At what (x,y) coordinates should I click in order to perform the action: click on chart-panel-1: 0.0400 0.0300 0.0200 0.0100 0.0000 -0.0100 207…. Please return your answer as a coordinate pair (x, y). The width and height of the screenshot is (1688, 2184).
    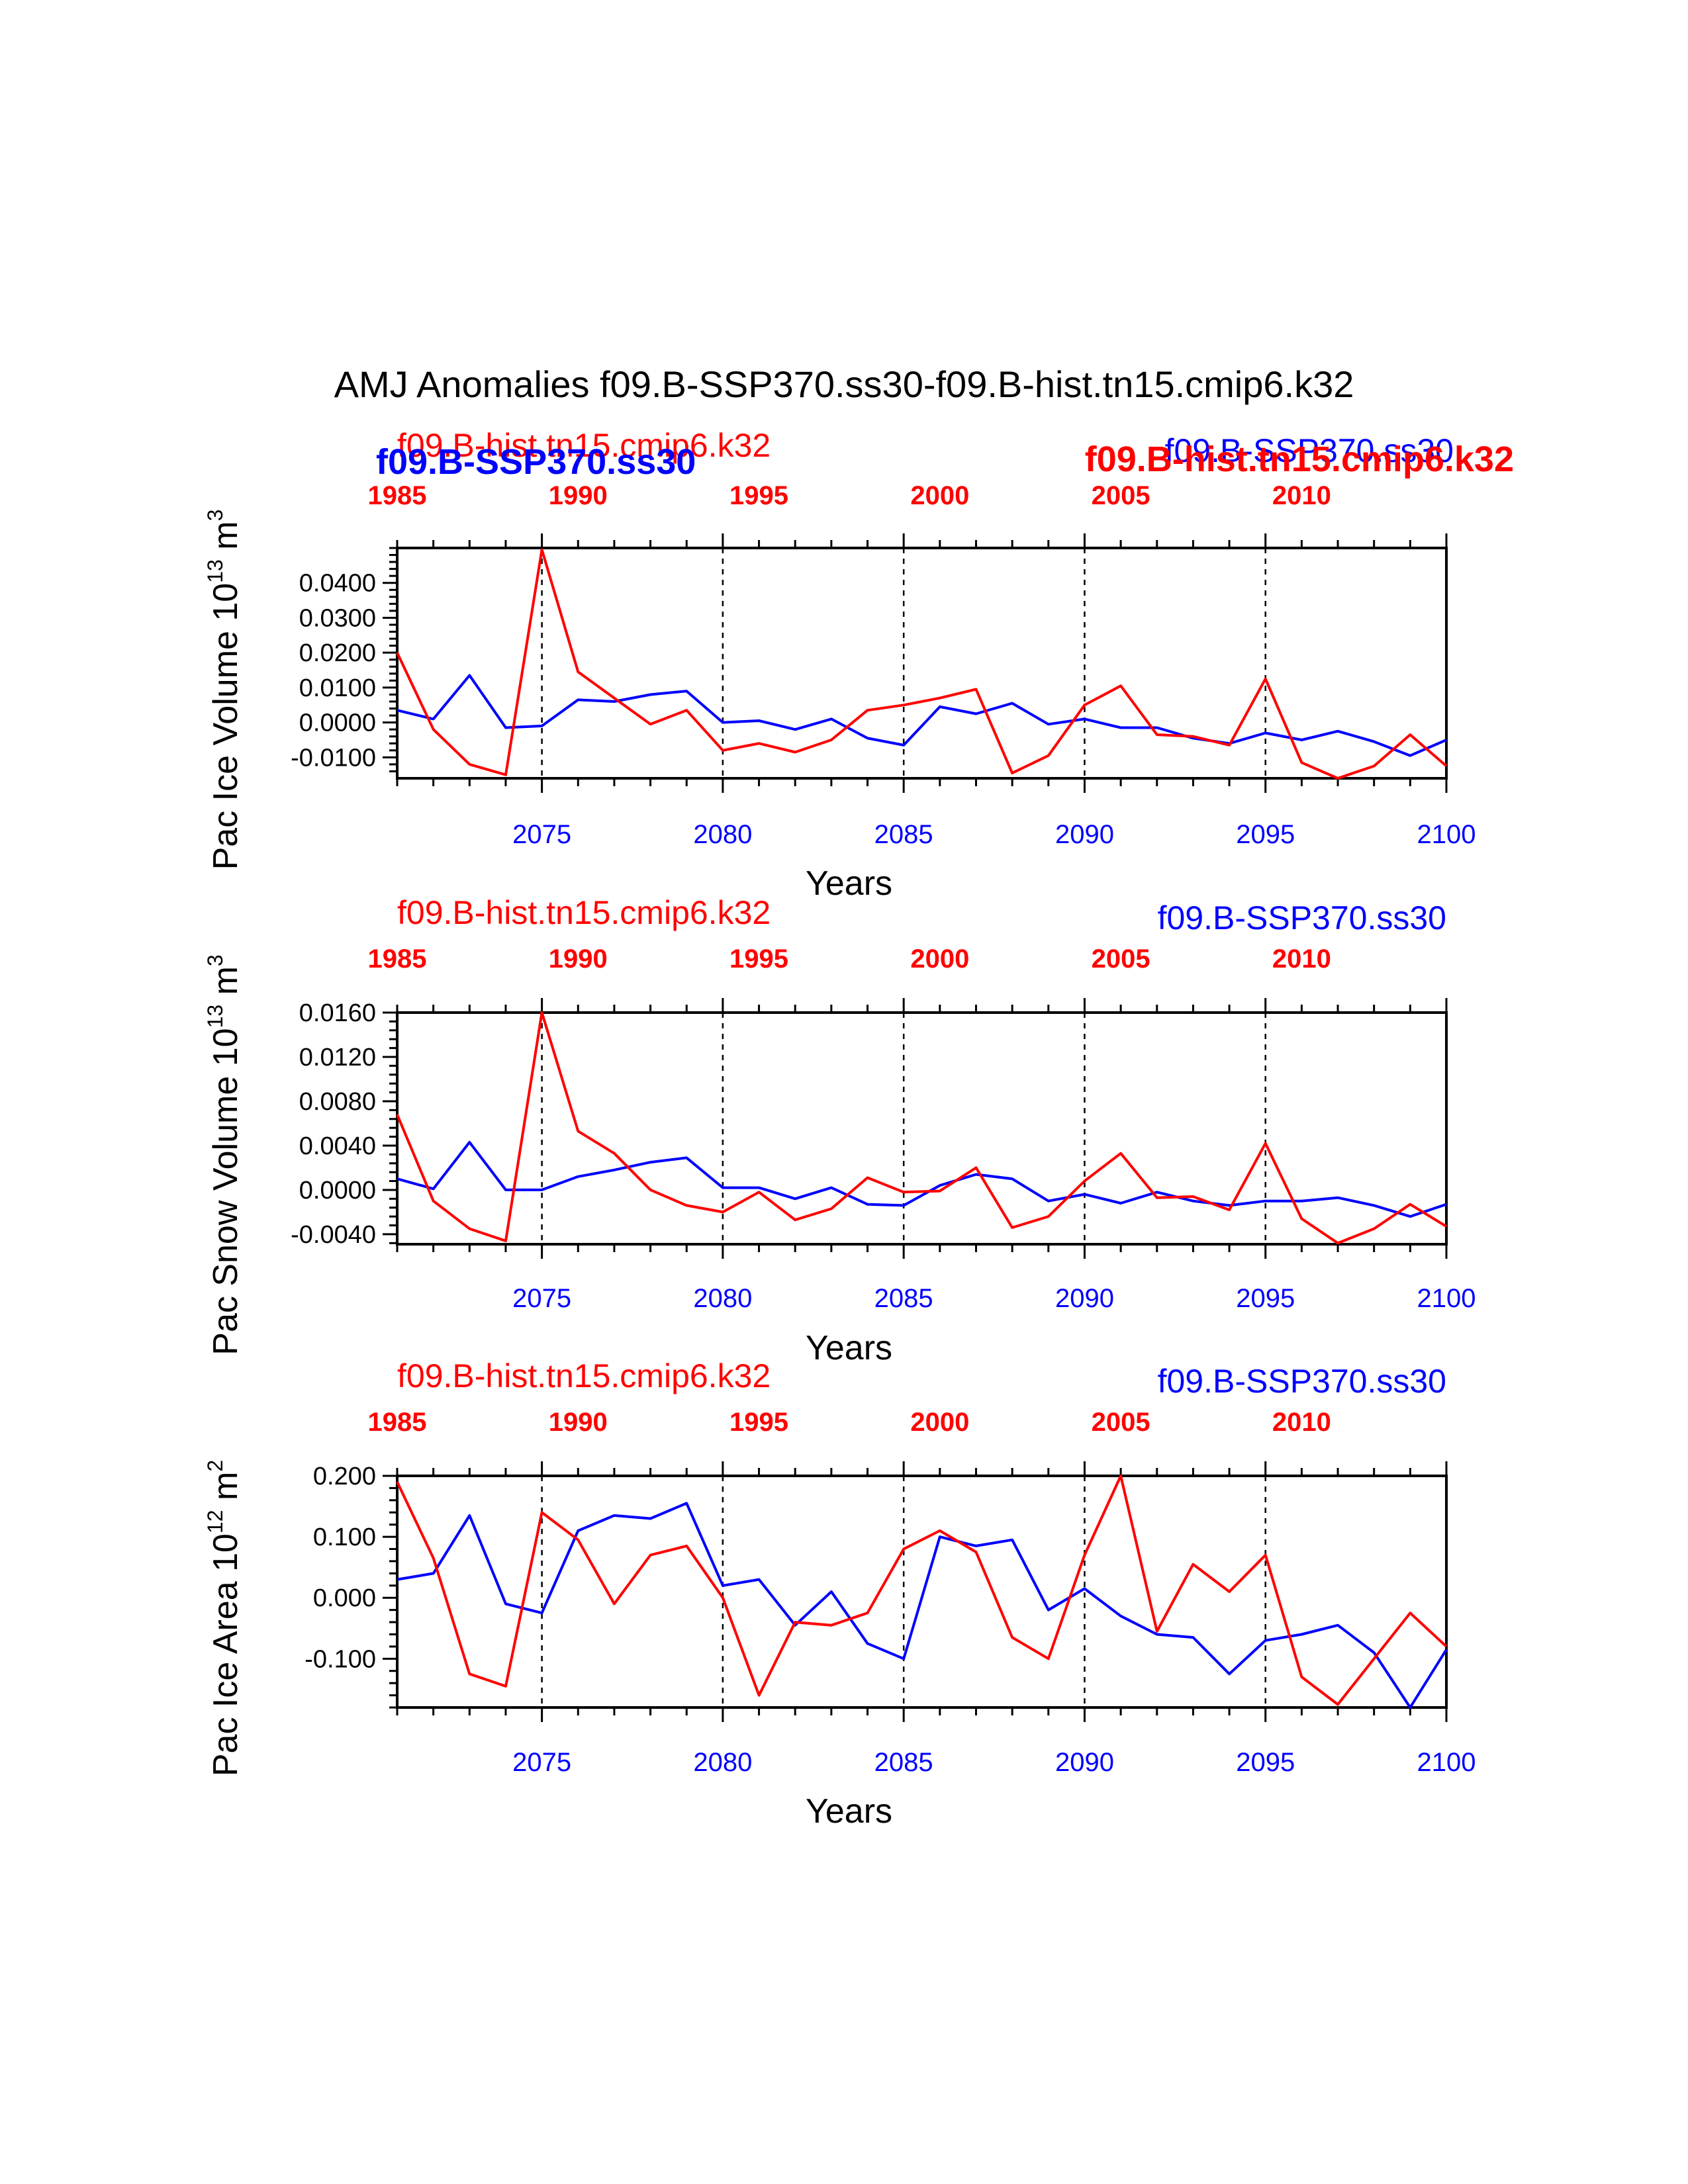
    Looking at the image, I should click on (839, 692).